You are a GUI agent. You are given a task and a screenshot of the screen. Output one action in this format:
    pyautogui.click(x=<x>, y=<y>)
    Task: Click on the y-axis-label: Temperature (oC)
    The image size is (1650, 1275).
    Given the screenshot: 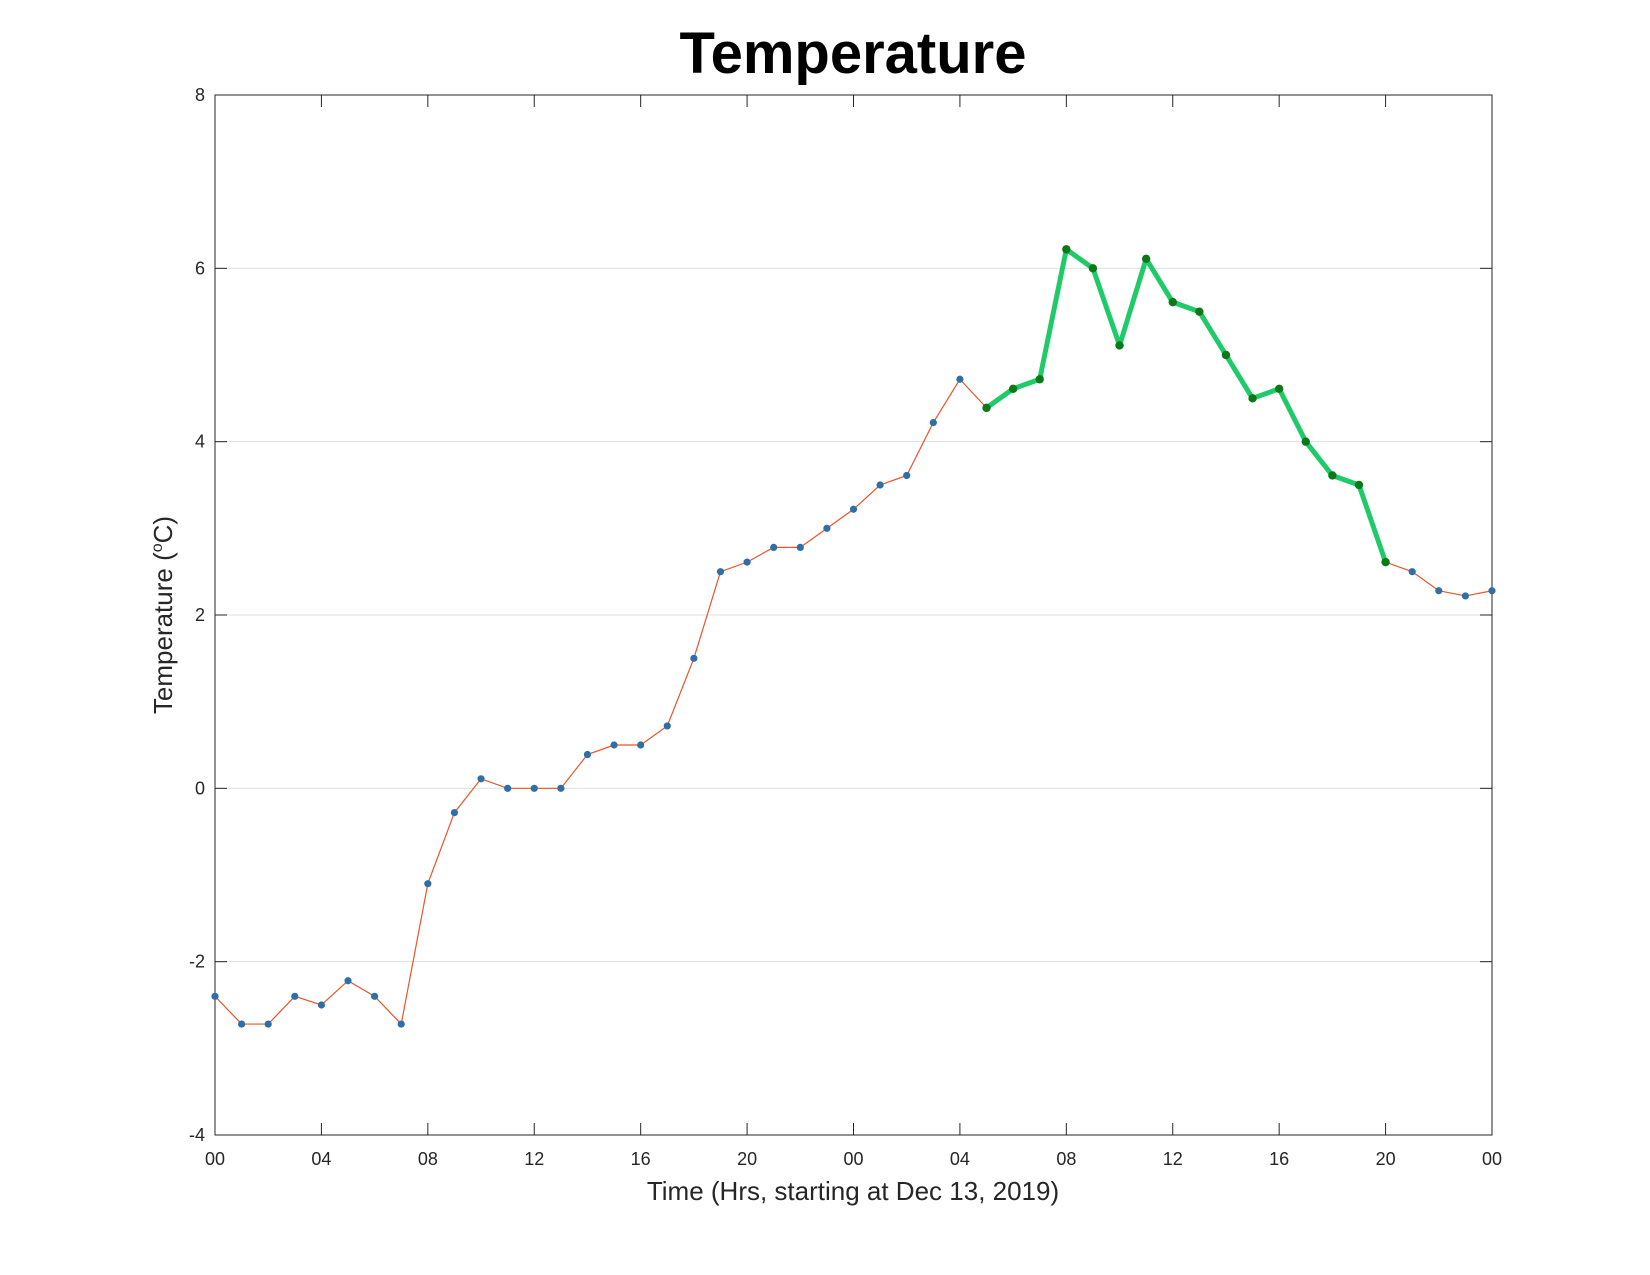 What is the action you would take?
    pyautogui.click(x=163, y=615)
    